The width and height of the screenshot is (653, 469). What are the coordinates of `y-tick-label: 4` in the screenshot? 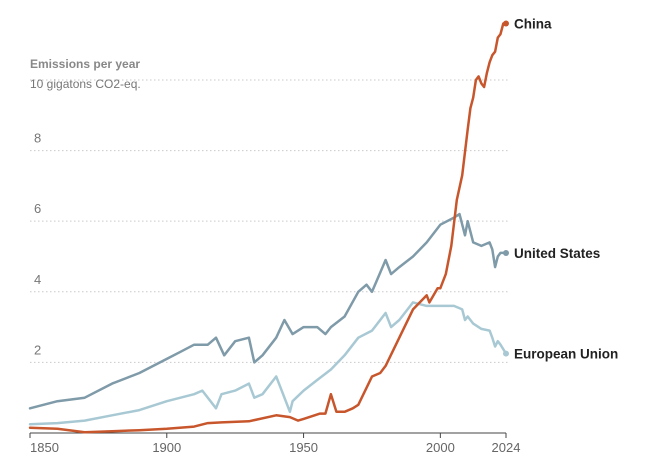 It's located at (37, 279).